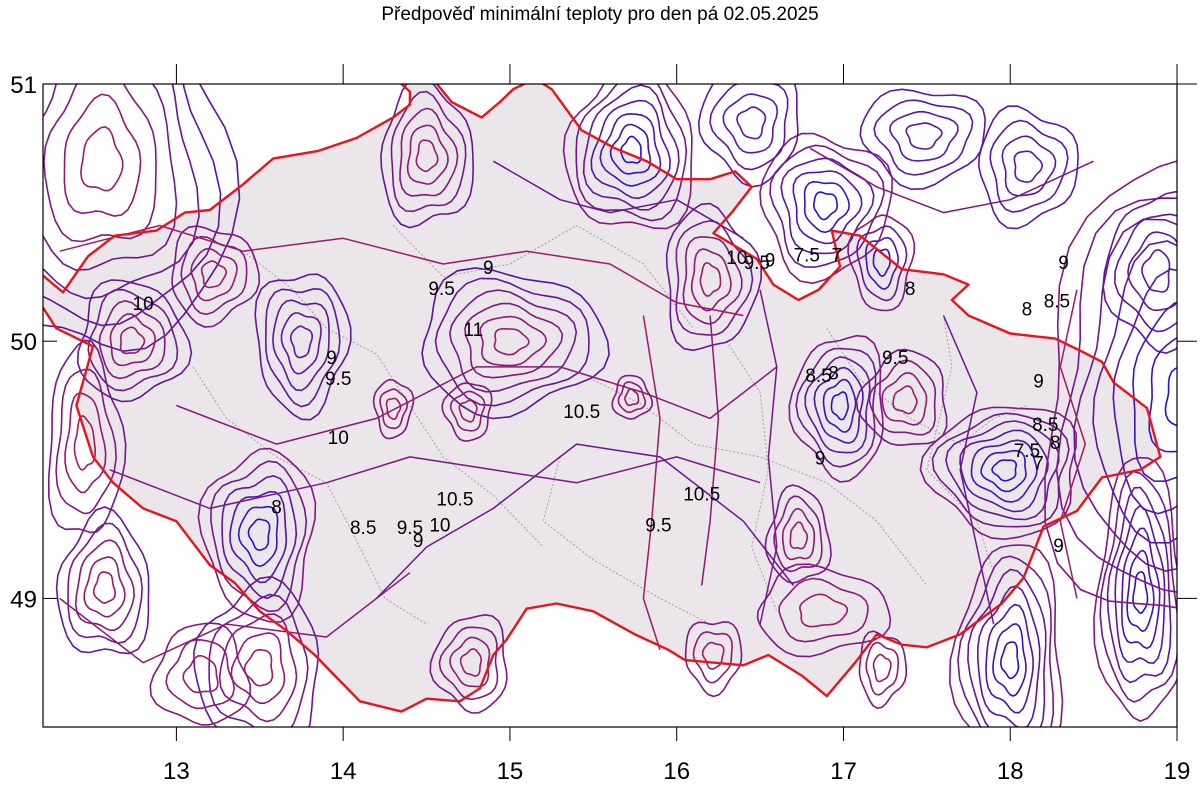 Image resolution: width=1200 pixels, height=800 pixels. I want to click on isotherm-label: 11, so click(473, 330).